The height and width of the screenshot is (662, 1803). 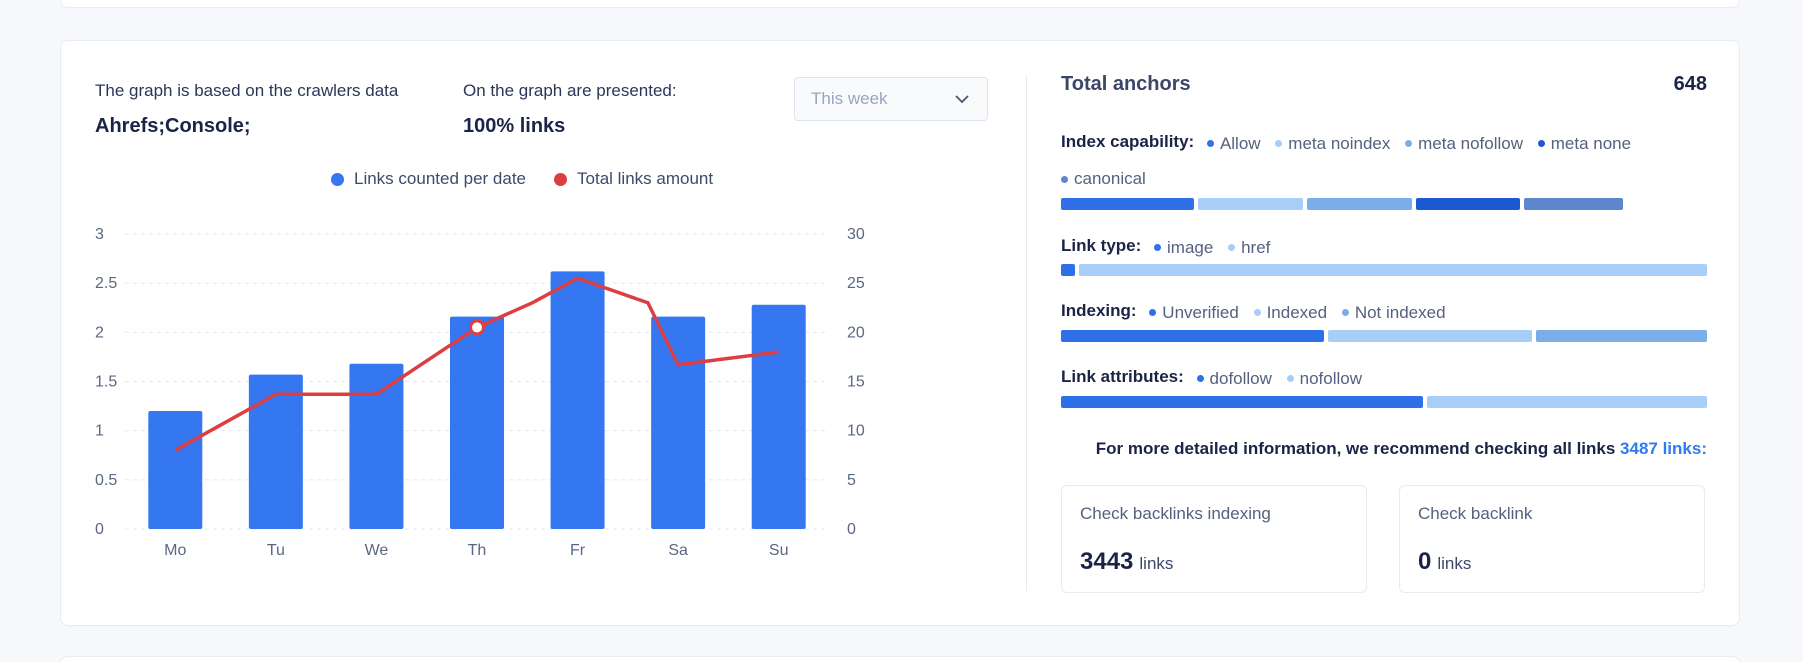 What do you see at coordinates (1400, 312) in the screenshot?
I see `chip-not-indexed-label: Not indexed` at bounding box center [1400, 312].